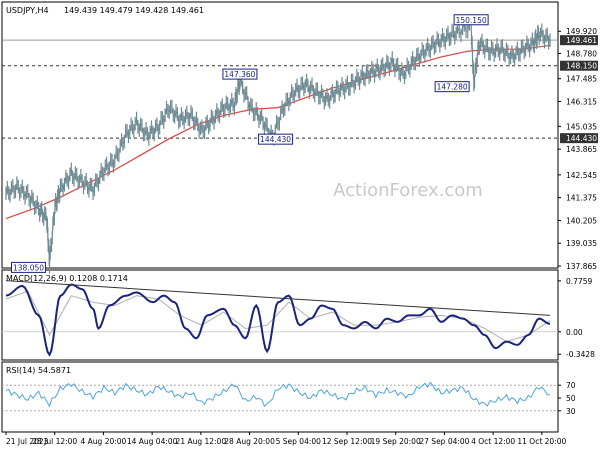 The image size is (600, 450). Describe the element at coordinates (581, 243) in the screenshot. I see `y-tick-label: 139.035` at that location.